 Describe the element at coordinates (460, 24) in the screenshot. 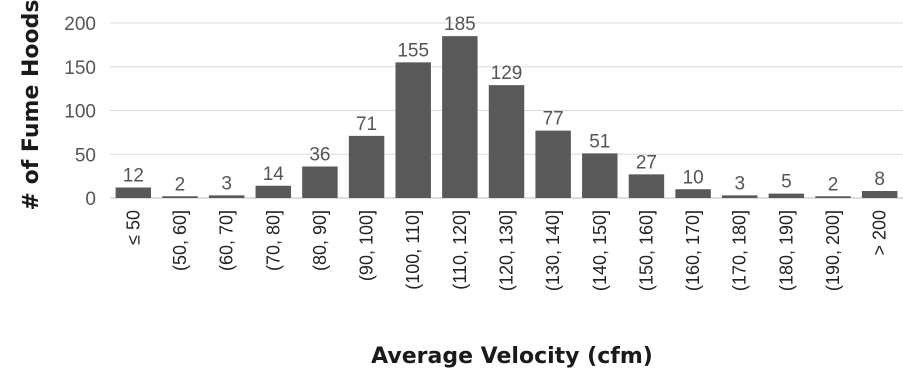

I see `data-label: 185` at that location.